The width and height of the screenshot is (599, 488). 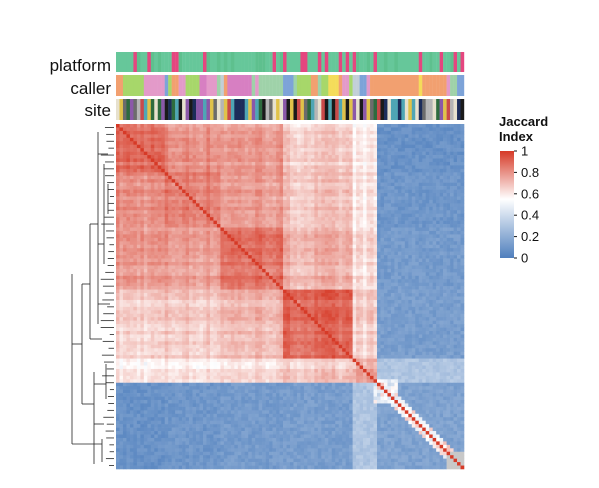 I want to click on track-platform-stripe, so click(x=354, y=62).